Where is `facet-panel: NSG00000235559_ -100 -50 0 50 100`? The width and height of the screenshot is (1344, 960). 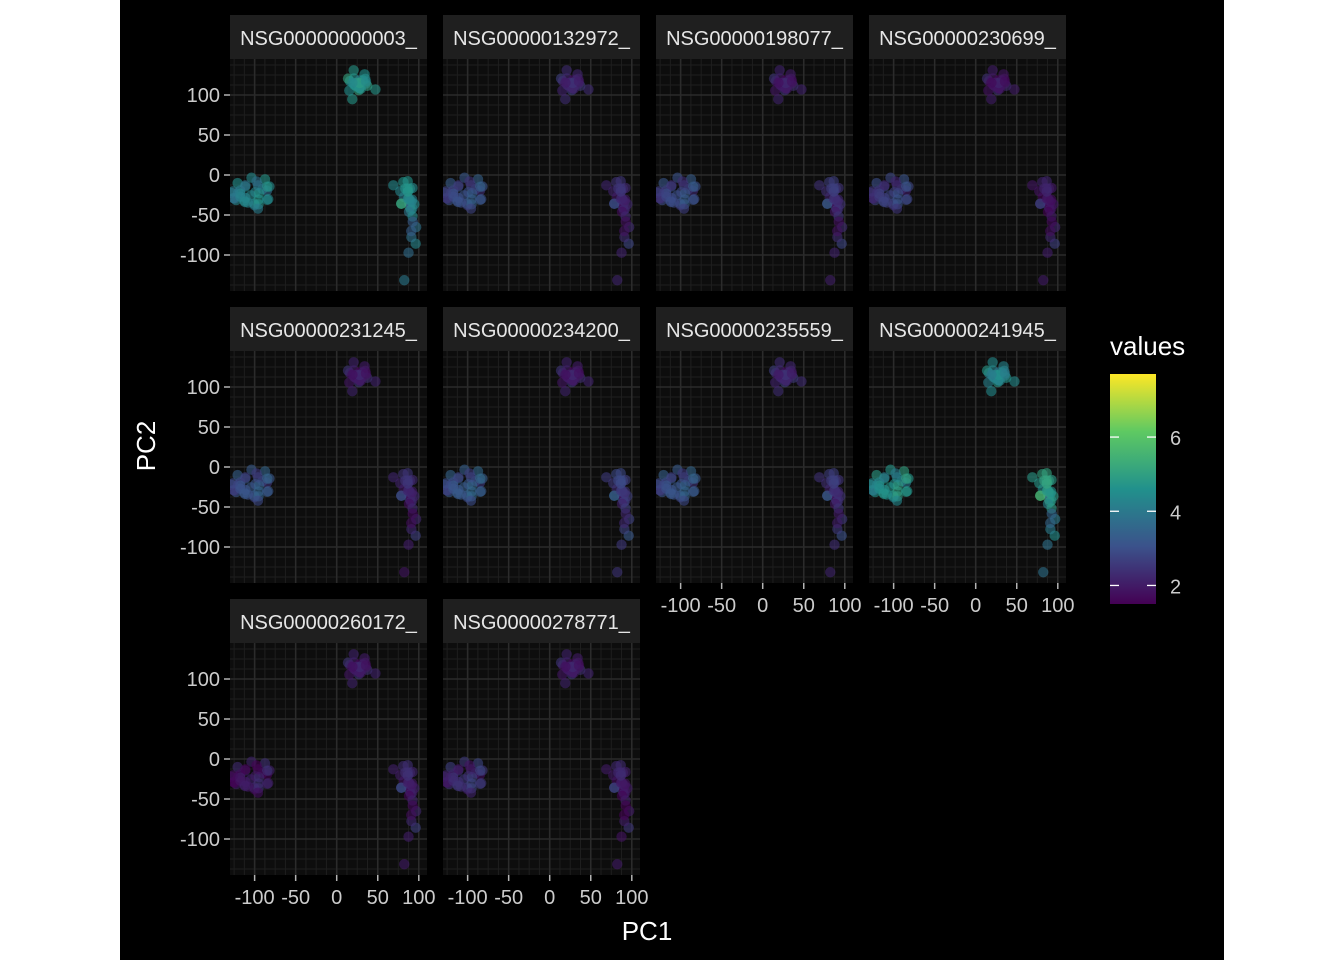 facet-panel: NSG00000235559_ -100 -50 0 50 100 is located at coordinates (758, 462).